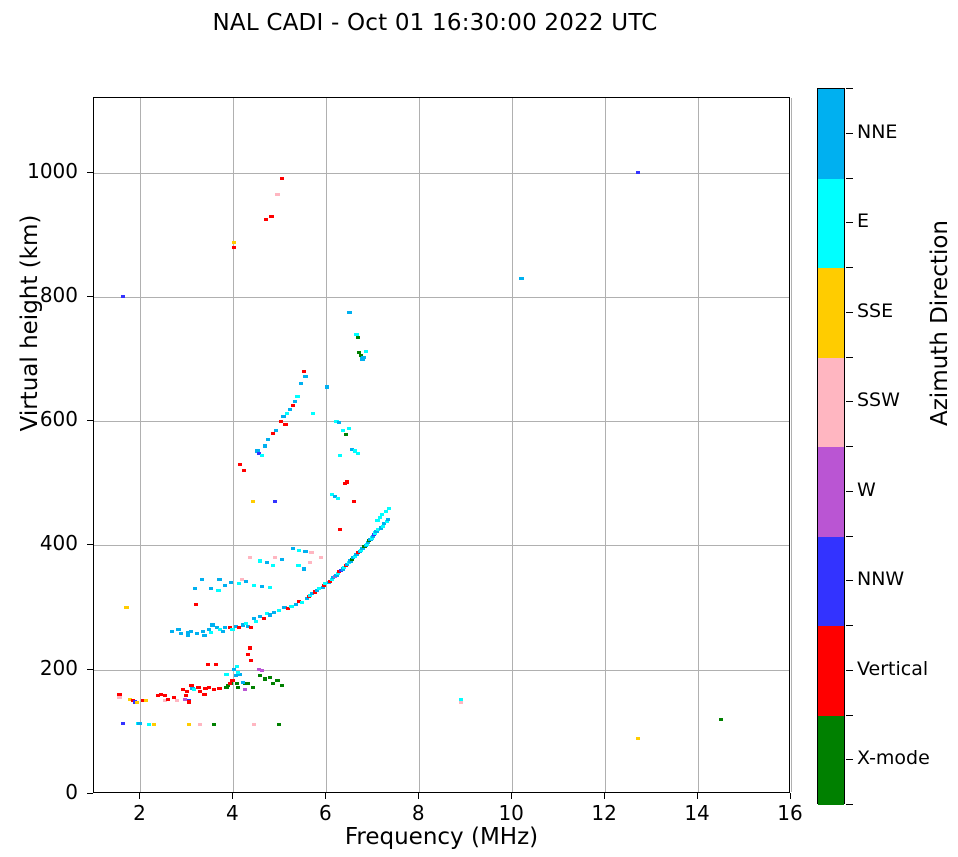  What do you see at coordinates (58, 419) in the screenshot?
I see `y-tick-label: 600` at bounding box center [58, 419].